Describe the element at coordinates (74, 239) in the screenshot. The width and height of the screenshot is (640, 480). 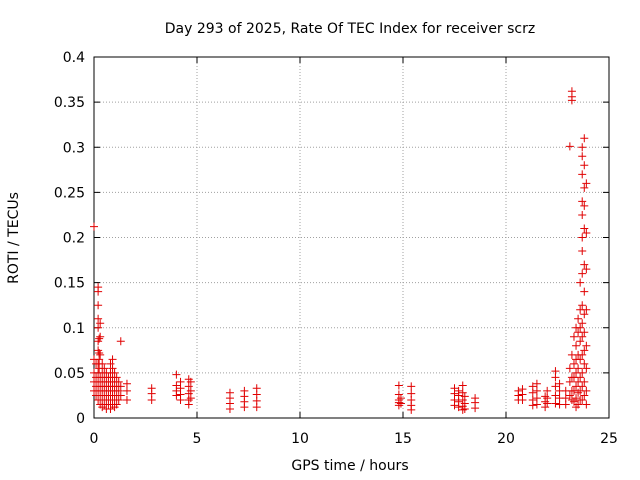
I see `y-tick-label: 0.2` at that location.